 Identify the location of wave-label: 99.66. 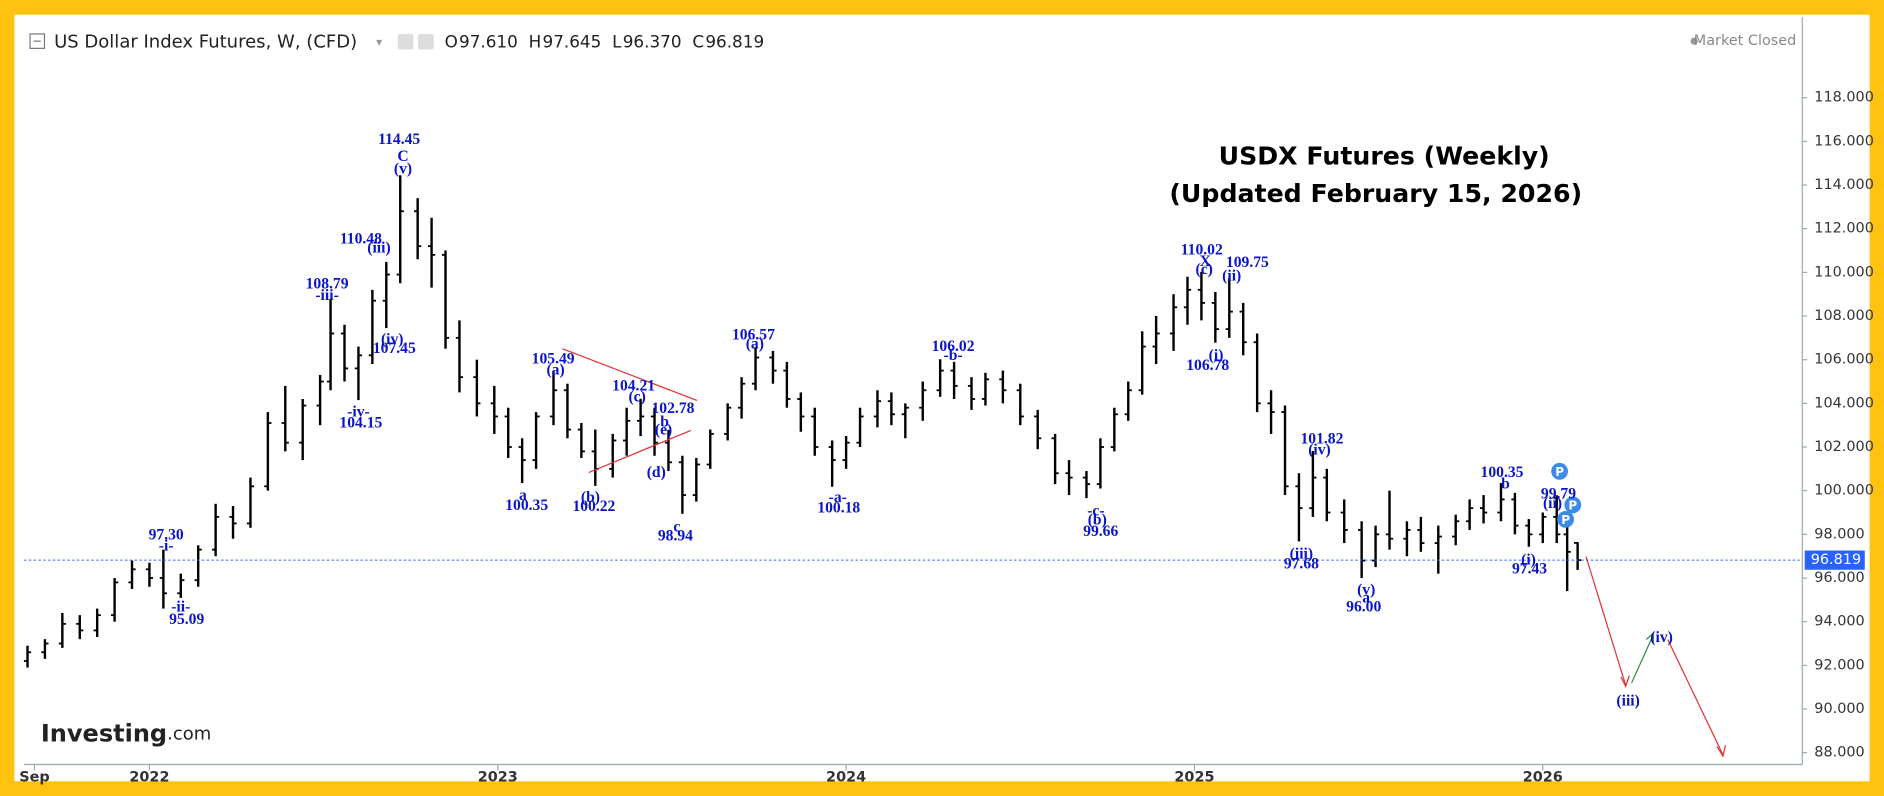
(1100, 531).